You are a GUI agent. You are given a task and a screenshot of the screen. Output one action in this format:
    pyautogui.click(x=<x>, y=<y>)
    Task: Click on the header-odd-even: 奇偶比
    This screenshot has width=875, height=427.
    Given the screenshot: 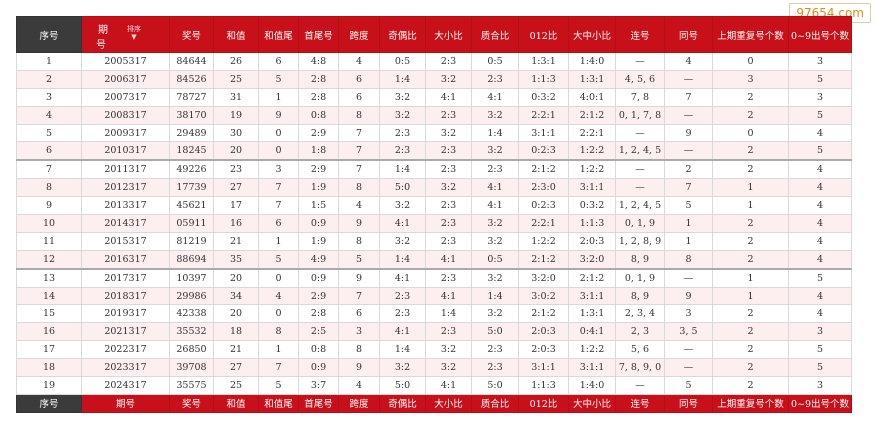 What is the action you would take?
    pyautogui.click(x=402, y=34)
    